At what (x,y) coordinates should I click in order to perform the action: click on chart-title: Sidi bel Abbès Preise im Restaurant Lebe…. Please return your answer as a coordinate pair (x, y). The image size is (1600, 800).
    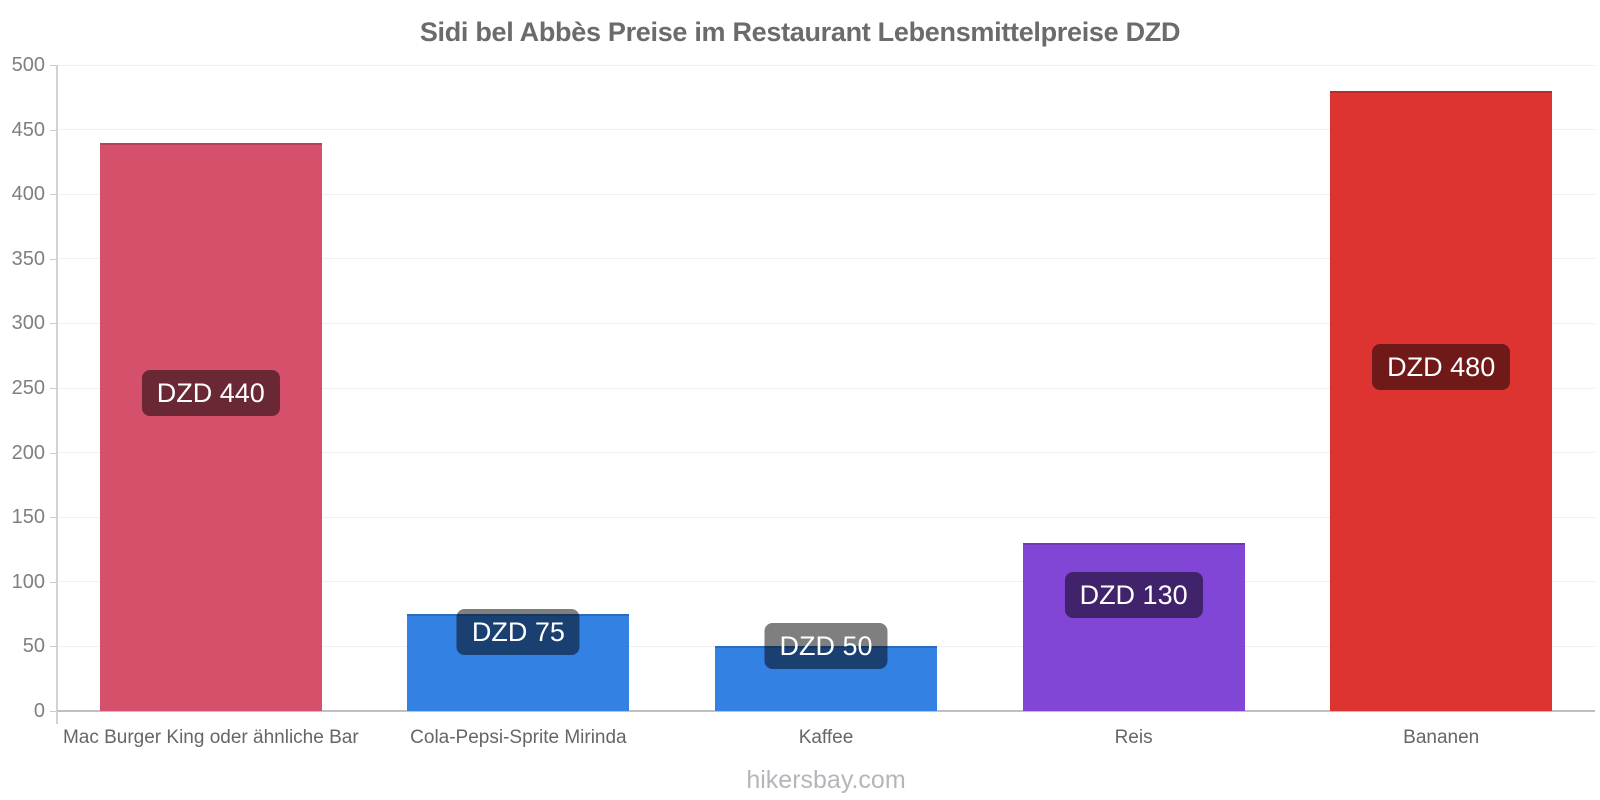
    Looking at the image, I should click on (800, 32).